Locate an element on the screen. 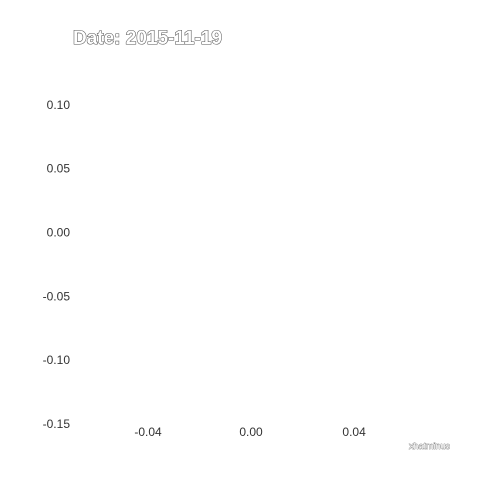 The width and height of the screenshot is (480, 480). y-tick-label: -0.15 is located at coordinates (57, 424).